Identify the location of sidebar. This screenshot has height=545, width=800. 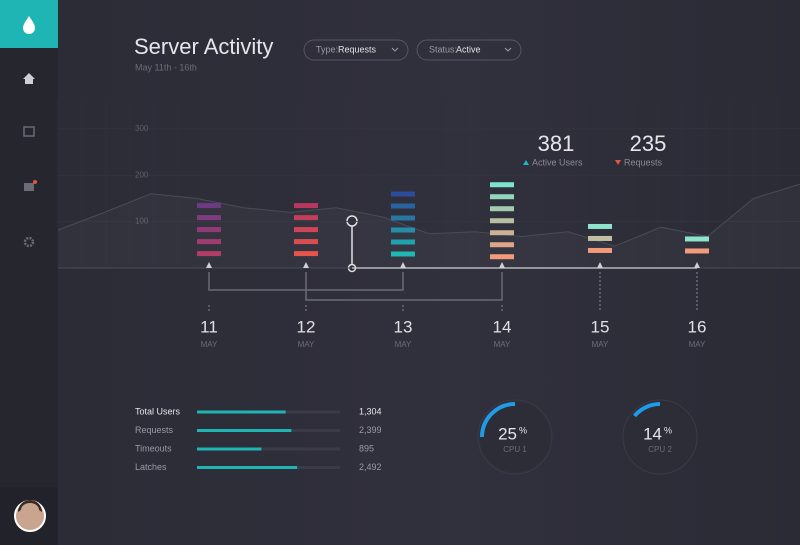
(29, 272).